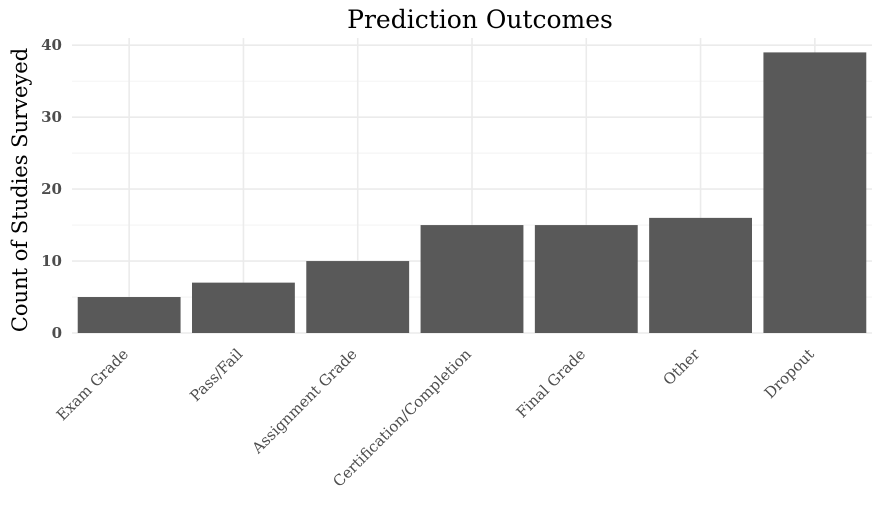 This screenshot has width=875, height=512. I want to click on y-axis-ticks: 0 10 20 30 40, so click(51, 189).